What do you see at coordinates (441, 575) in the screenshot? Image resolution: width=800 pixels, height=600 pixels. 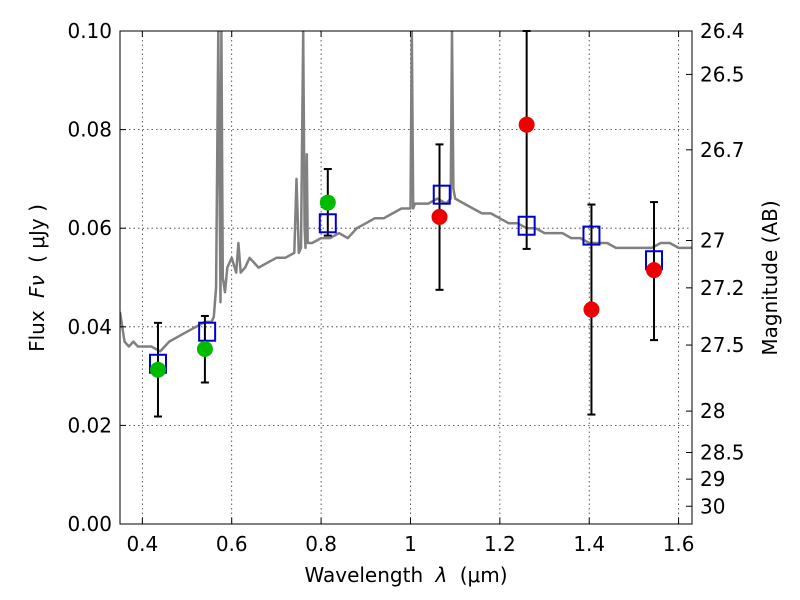 I see `x-axis-label-symbol: λ` at bounding box center [441, 575].